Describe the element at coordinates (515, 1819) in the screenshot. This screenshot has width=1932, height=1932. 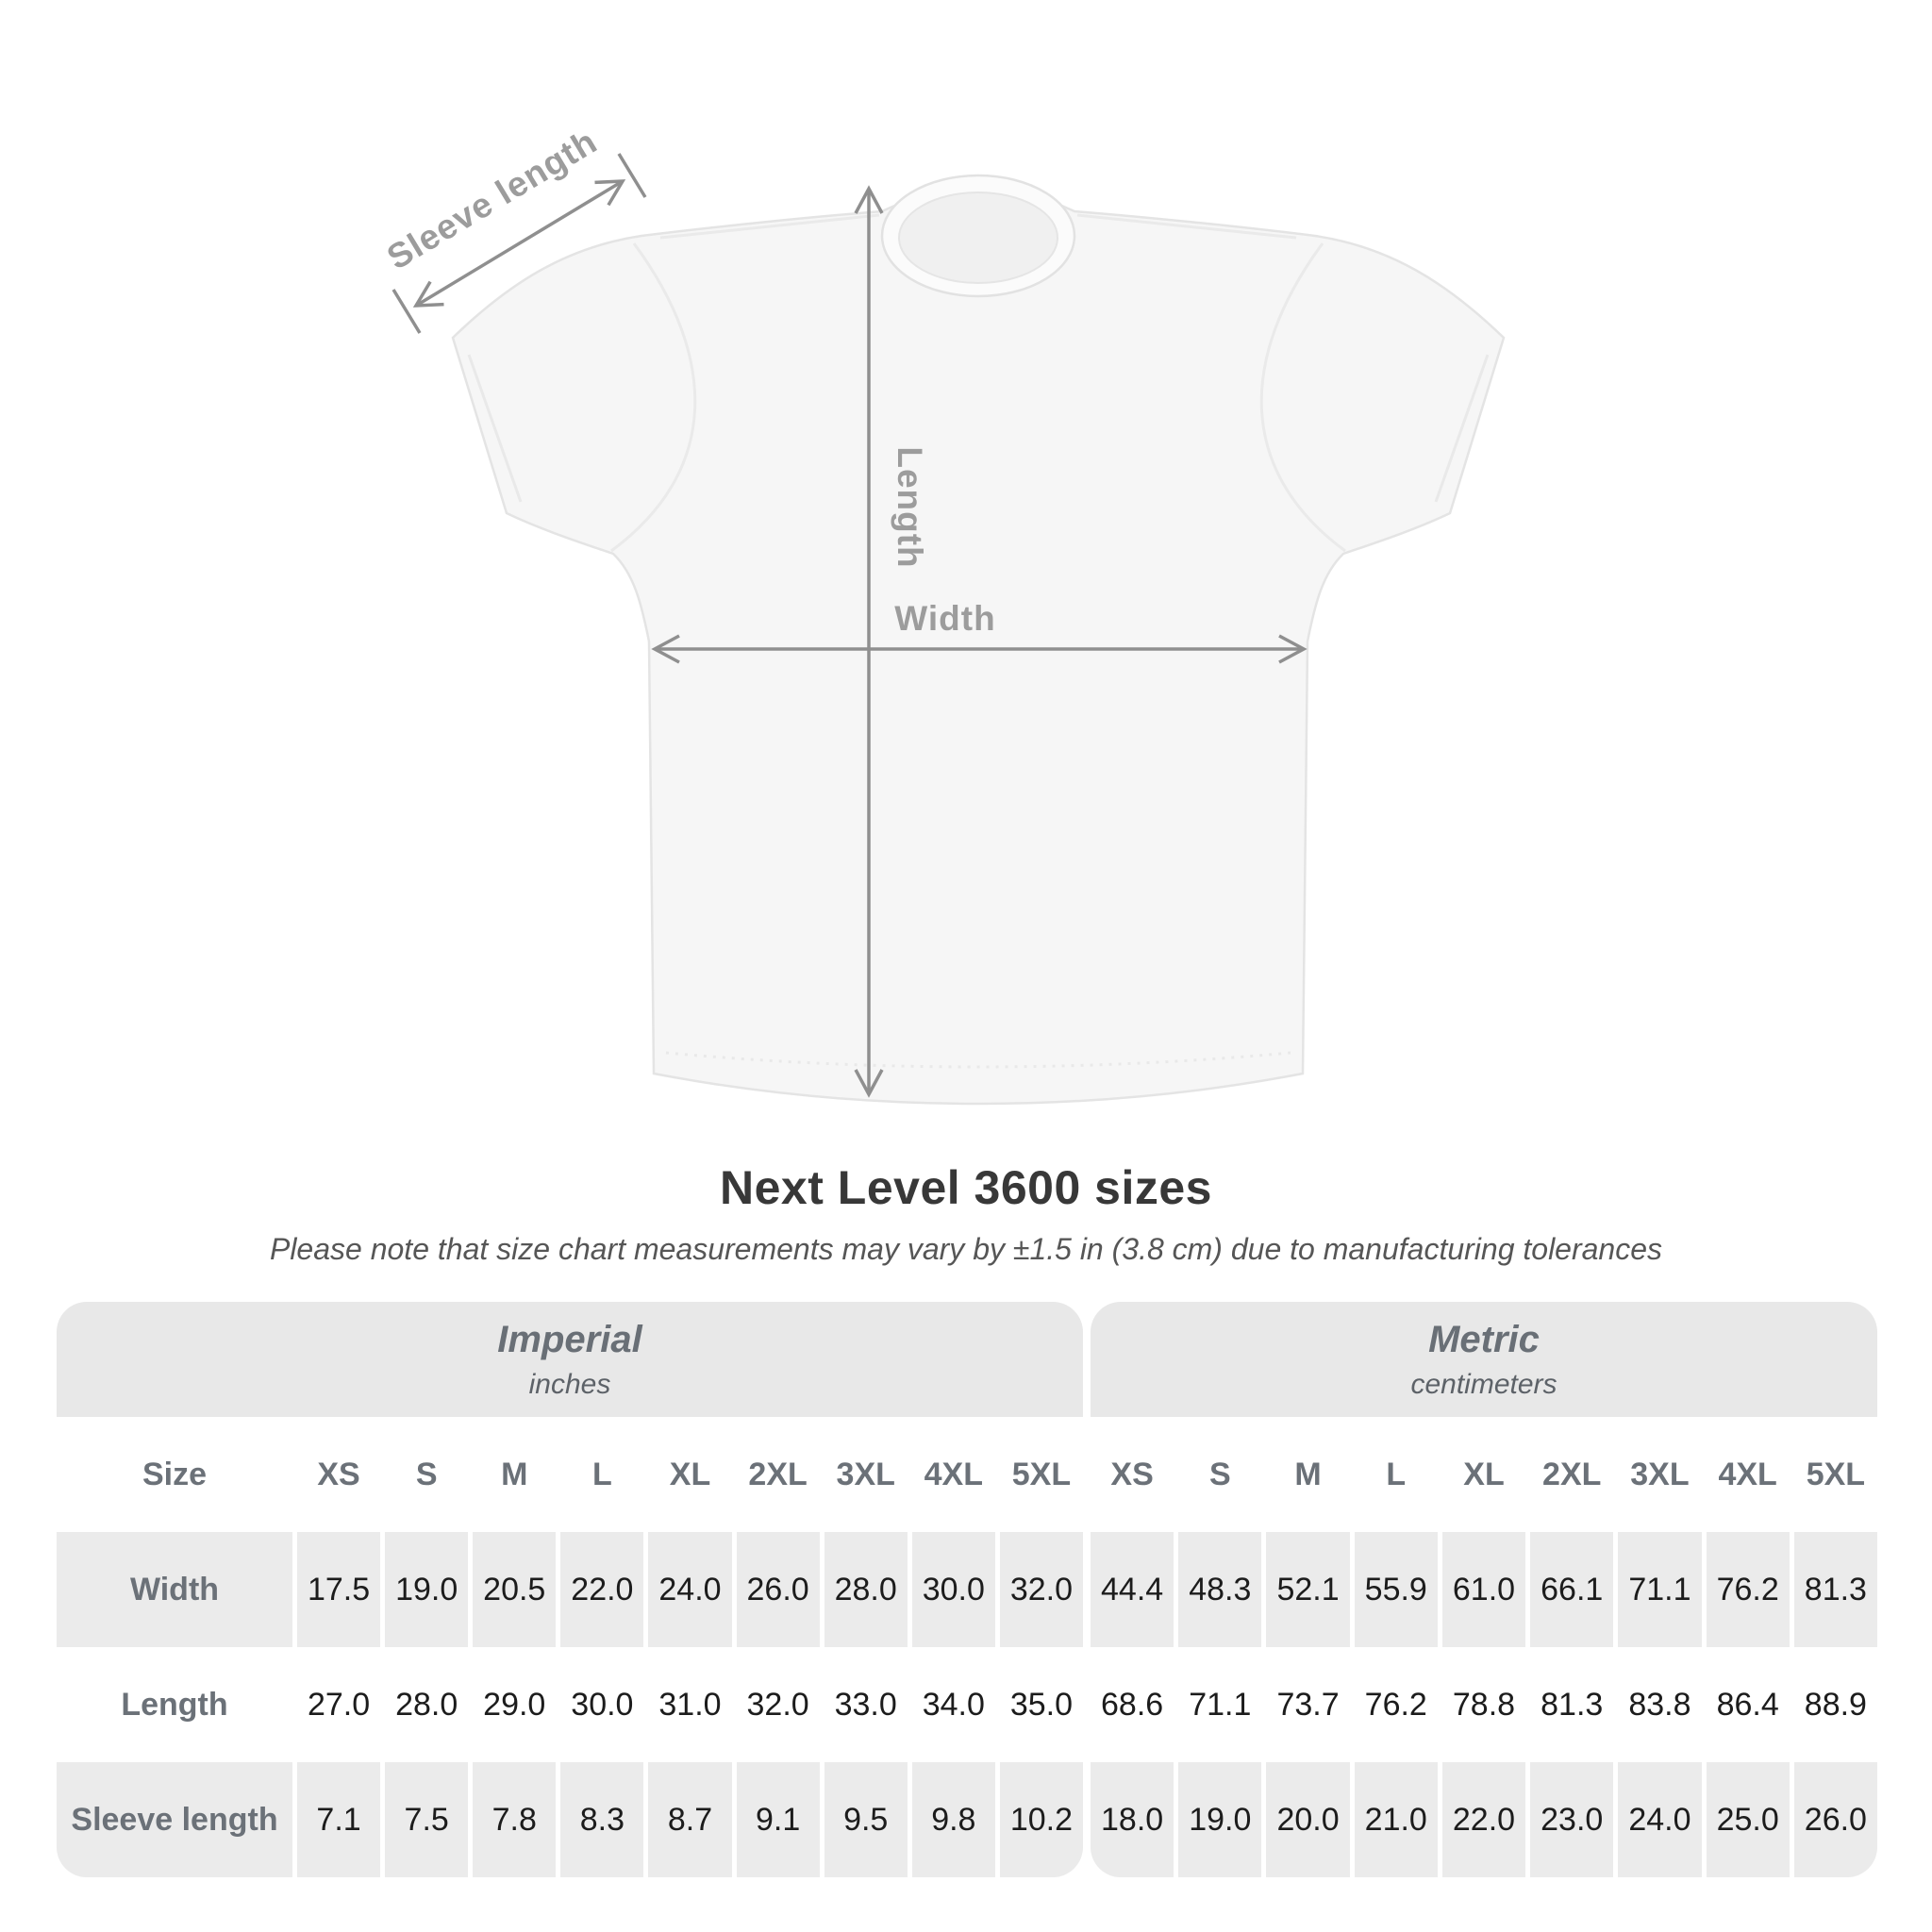
I see `imperial-value-cell: 7.8` at that location.